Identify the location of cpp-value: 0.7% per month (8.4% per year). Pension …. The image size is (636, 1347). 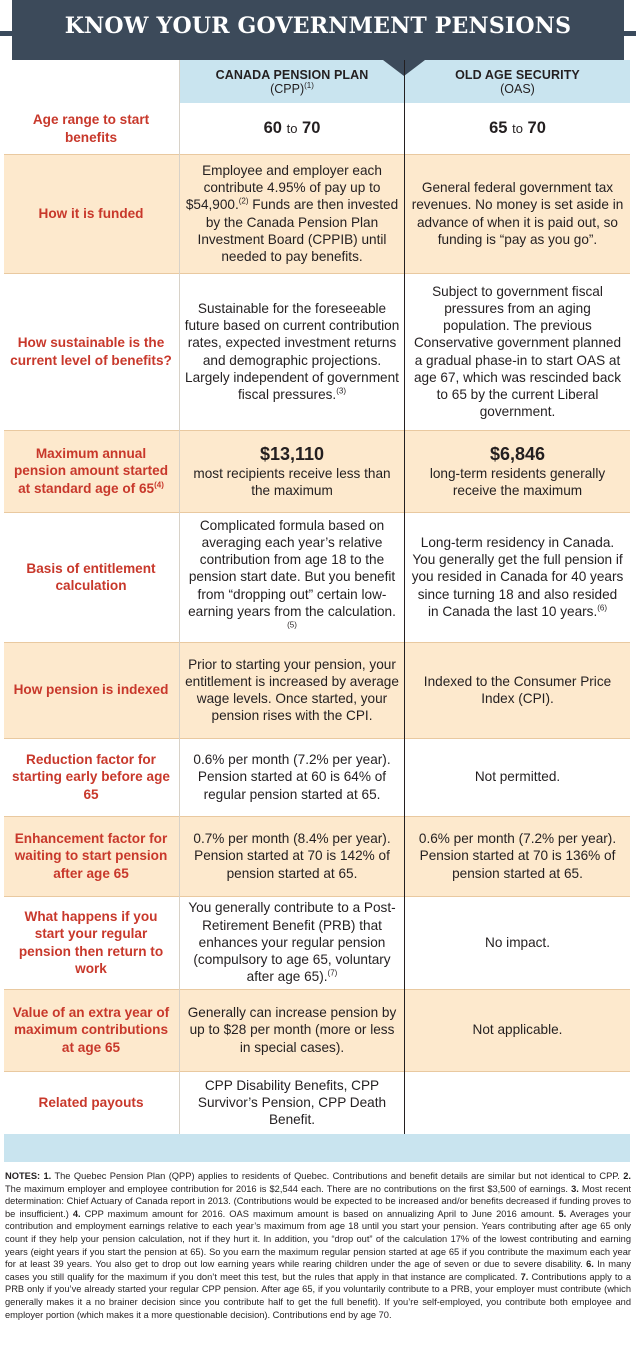
(292, 856).